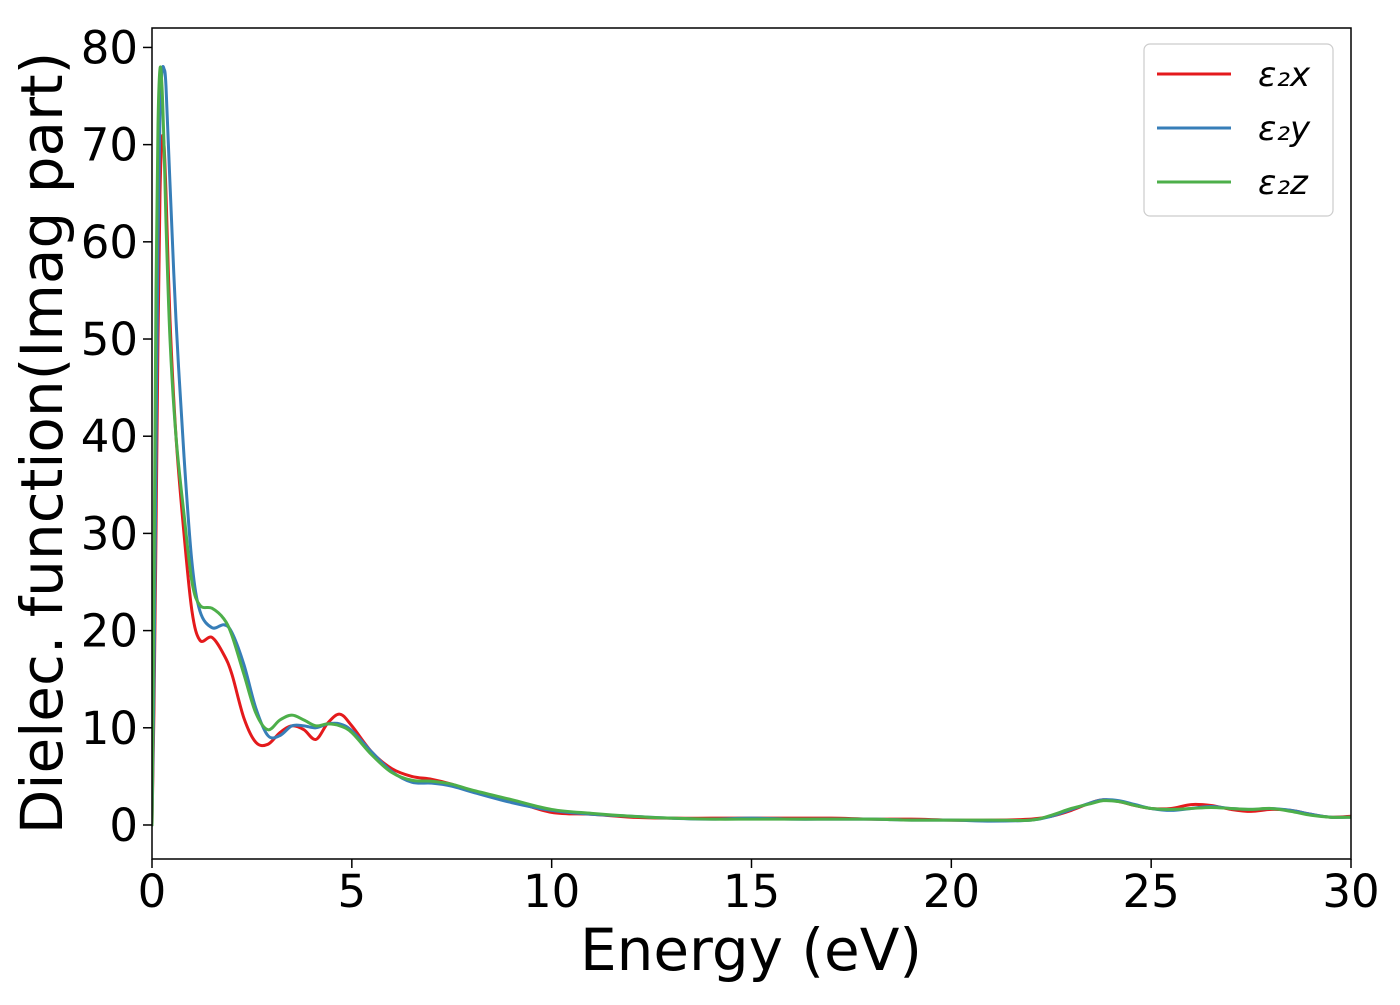 This screenshot has width=1400, height=1005. Describe the element at coordinates (352, 891) in the screenshot. I see `x-tick-label: 5` at that location.